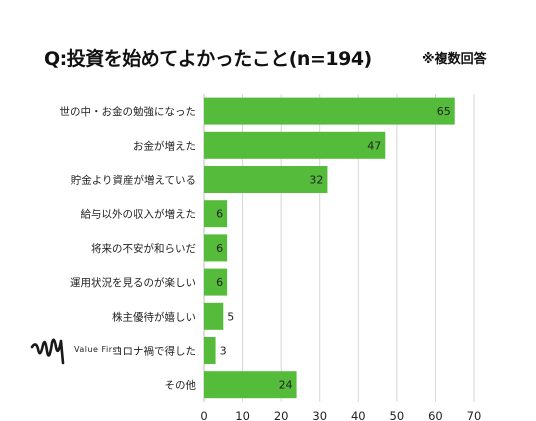  I want to click on x-tick-label: 20, so click(281, 415).